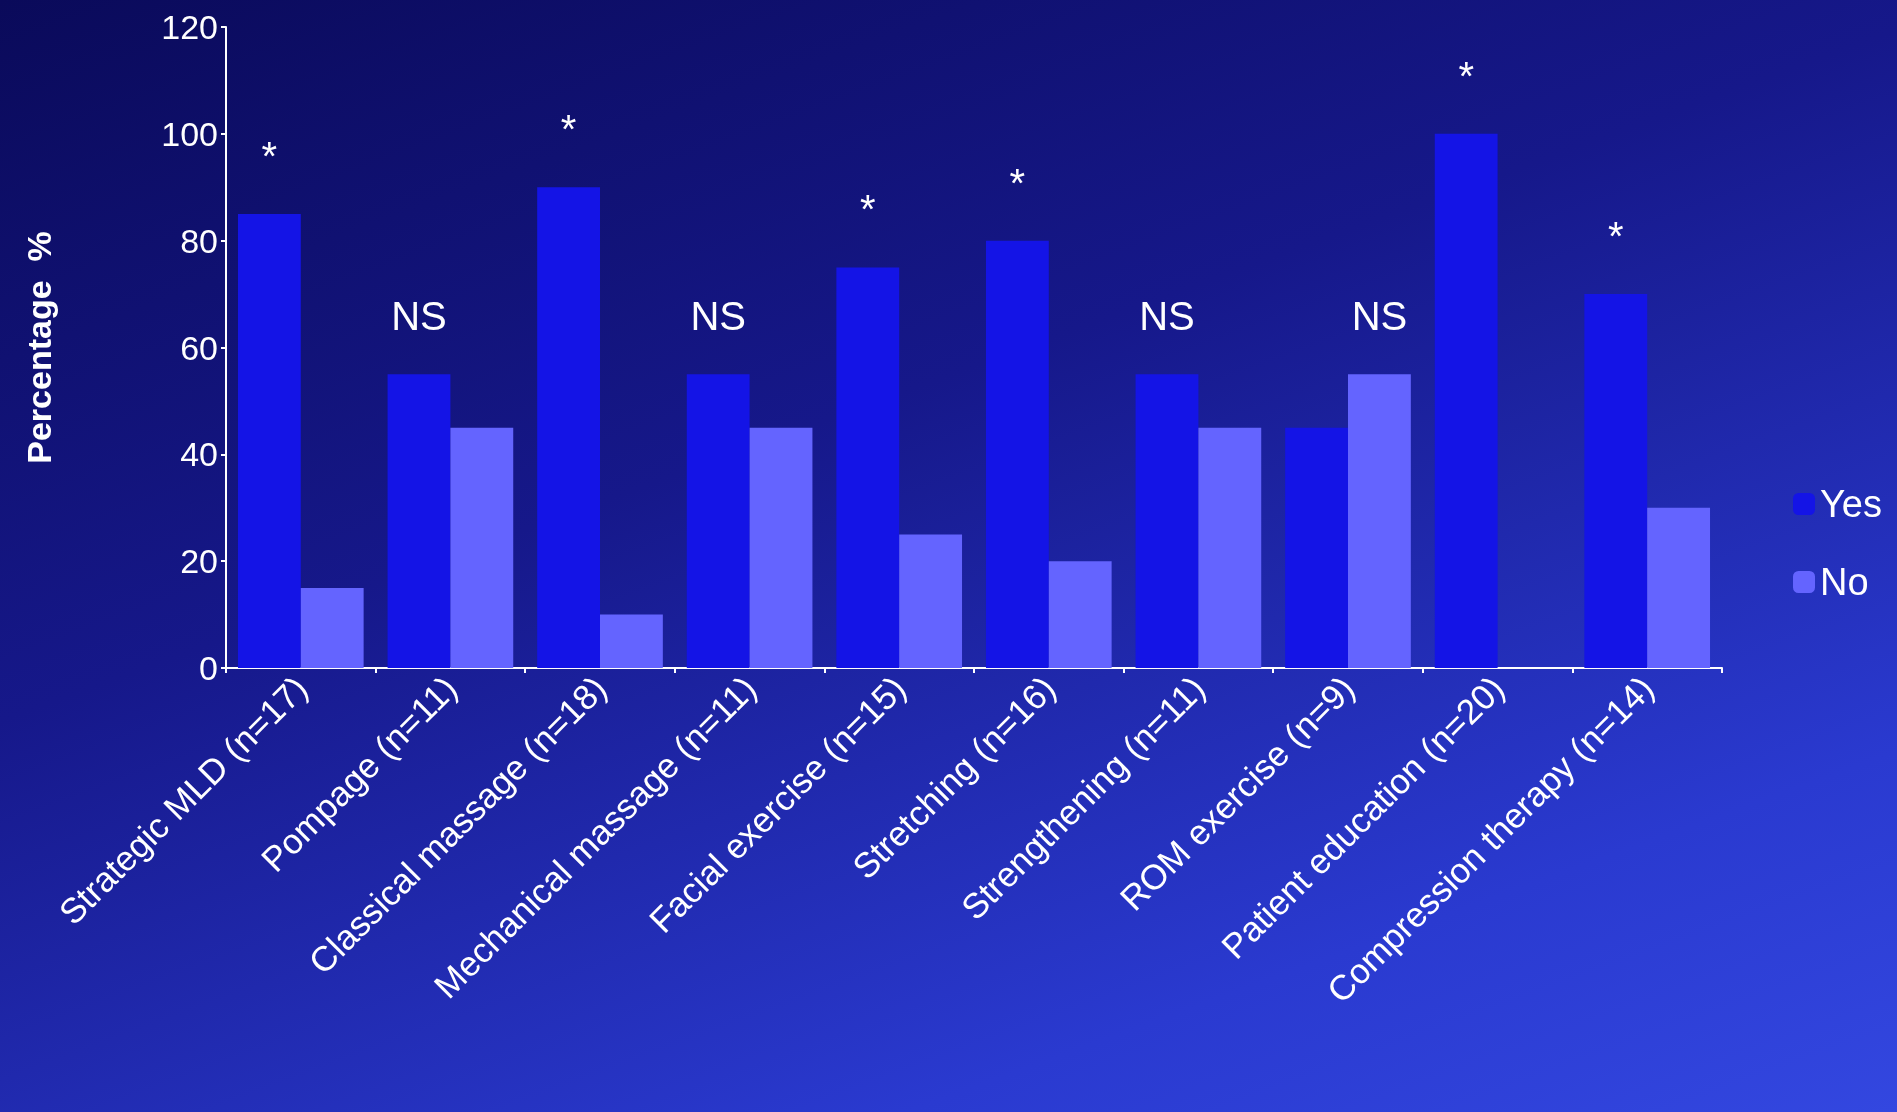  What do you see at coordinates (189, 133) in the screenshot?
I see `y-tick-label: 100` at bounding box center [189, 133].